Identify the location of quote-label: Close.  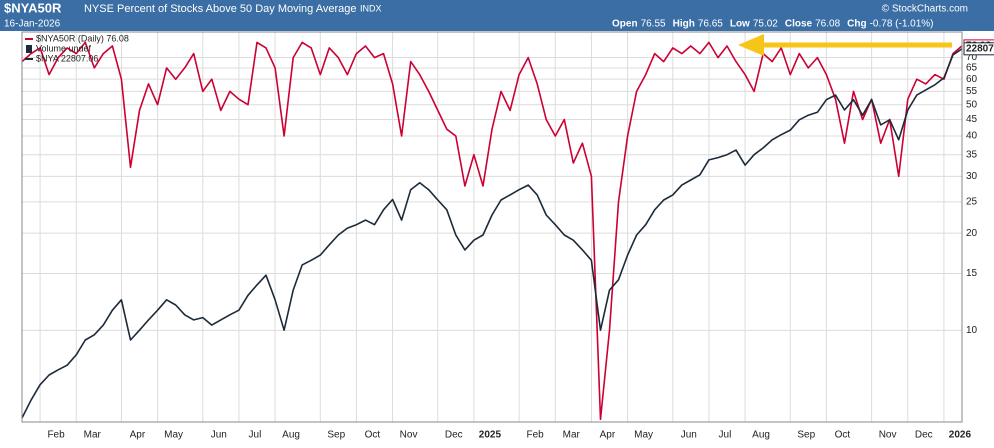
(799, 24).